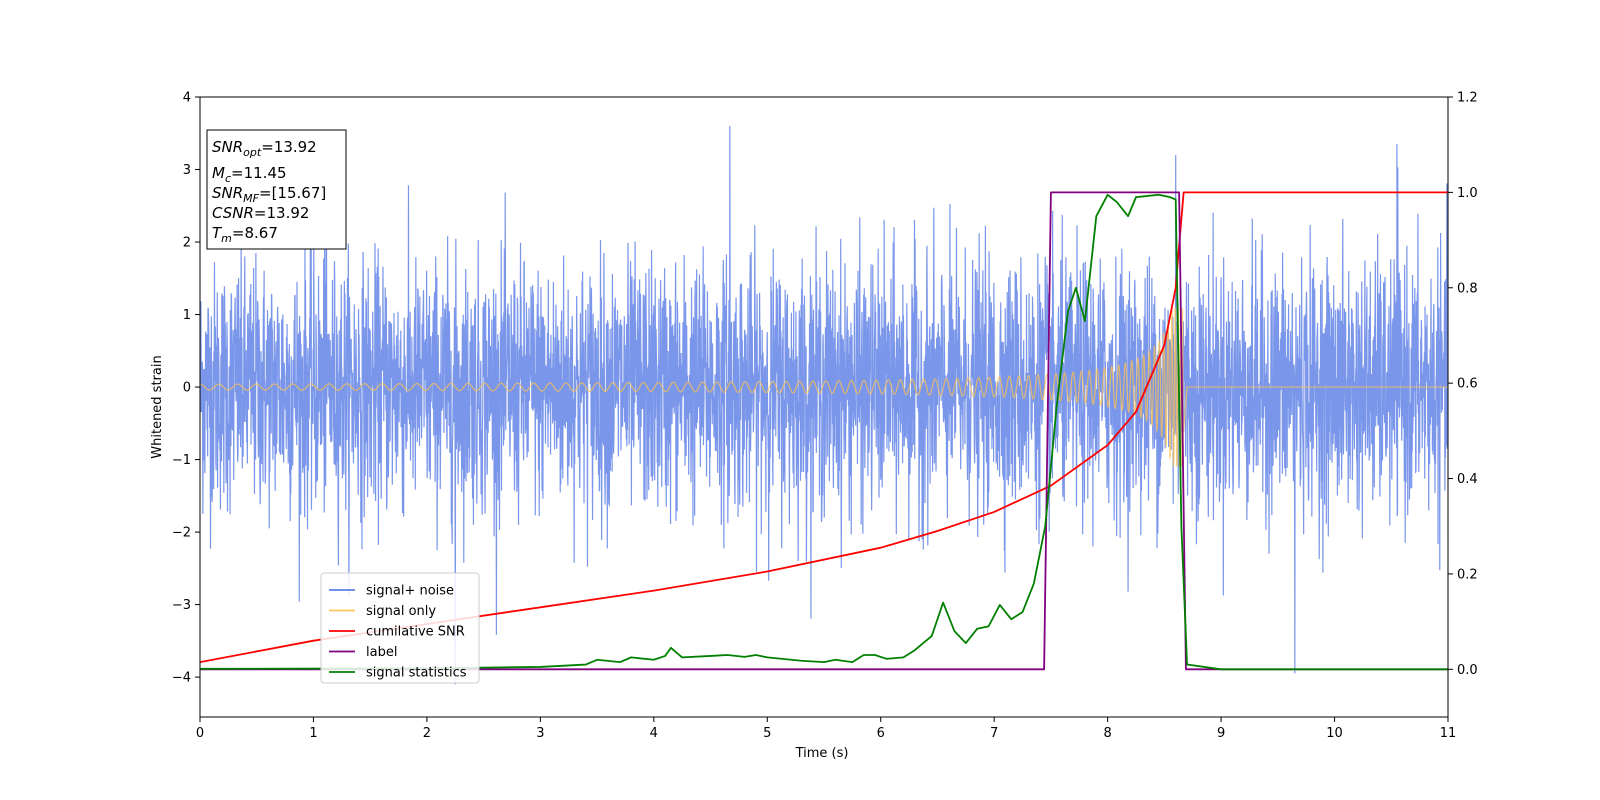  Describe the element at coordinates (187, 243) in the screenshot. I see `y-tick-label: 2` at that location.